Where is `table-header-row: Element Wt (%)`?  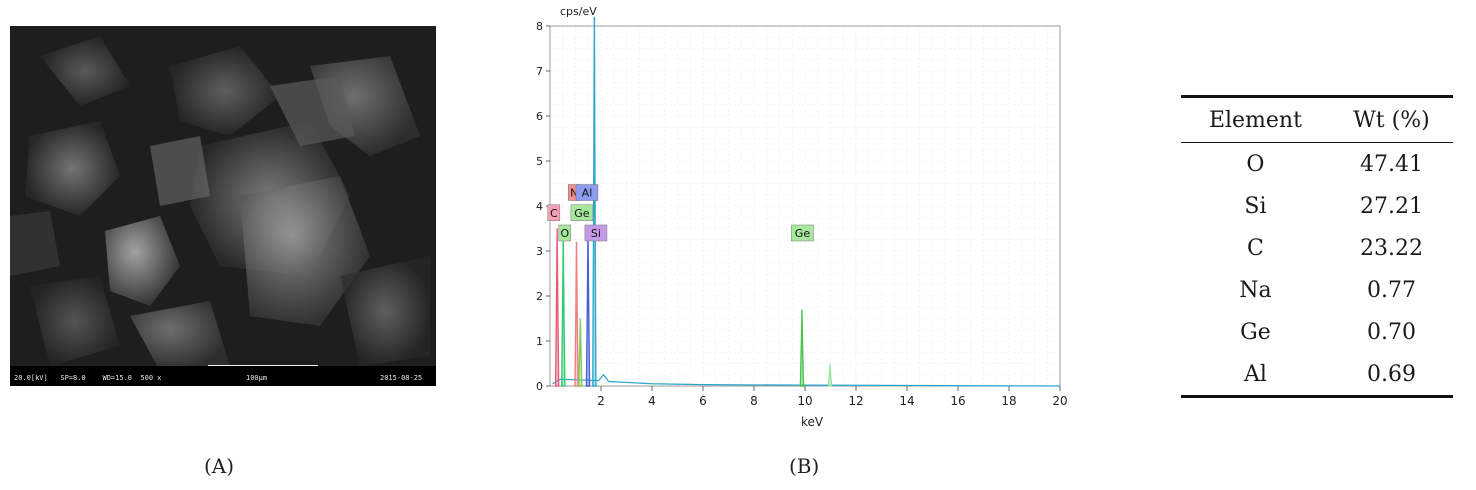 table-header-row: Element Wt (%) is located at coordinates (1317, 119).